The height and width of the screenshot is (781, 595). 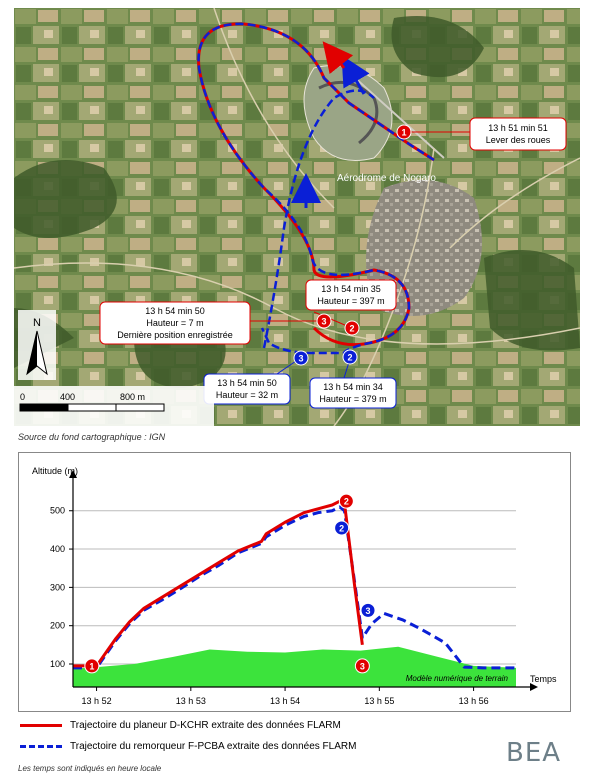 I want to click on map-marker-blue-2-label: 2, so click(x=349, y=358).